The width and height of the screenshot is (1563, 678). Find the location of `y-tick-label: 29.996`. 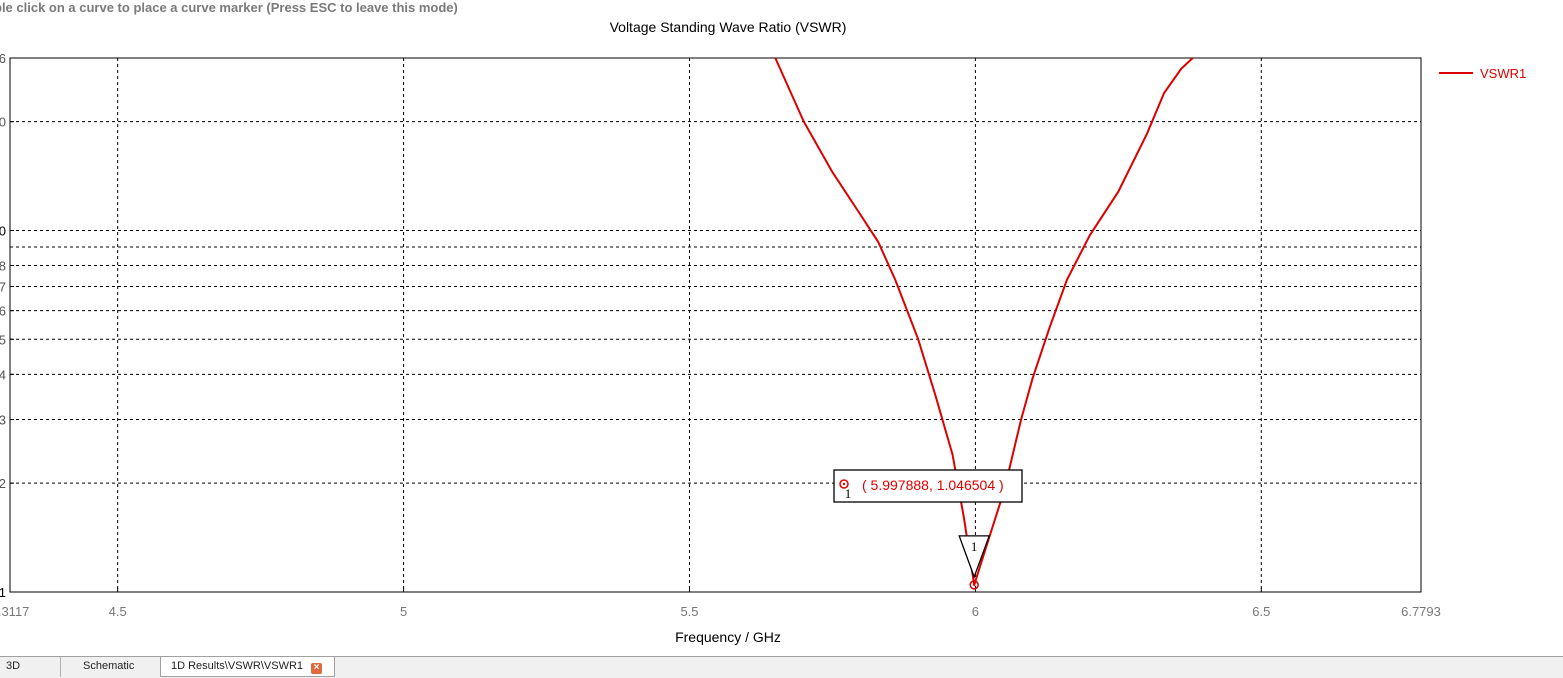

y-tick-label: 29.996 is located at coordinates (3, 58).